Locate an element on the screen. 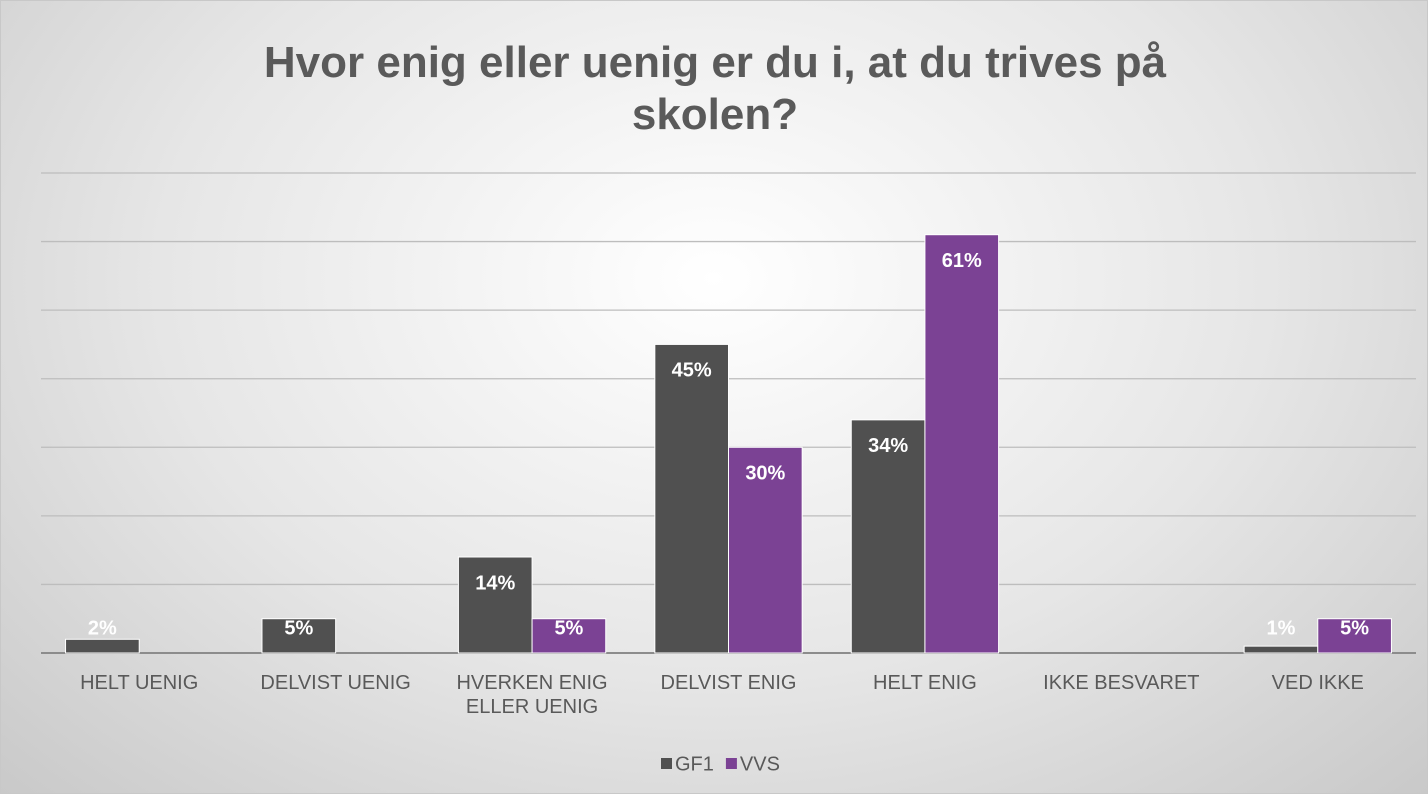 The image size is (1428, 794). data-label: 45% is located at coordinates (692, 371).